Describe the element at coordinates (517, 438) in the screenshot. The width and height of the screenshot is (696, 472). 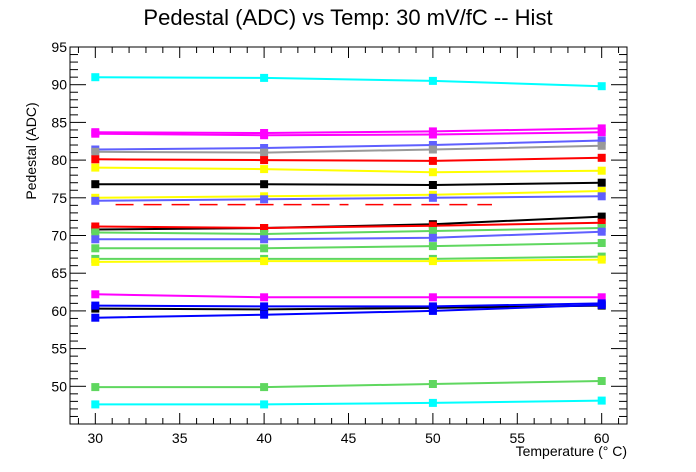
I see `x-tick-label: 55` at that location.